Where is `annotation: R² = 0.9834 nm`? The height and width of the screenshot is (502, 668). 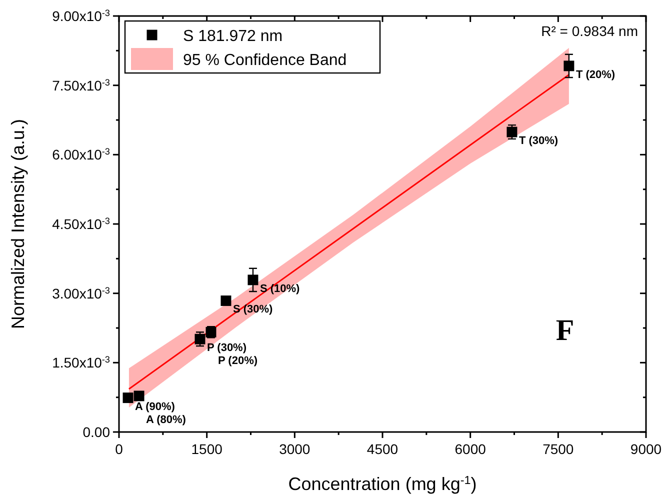
annotation: R² = 0.9834 nm is located at coordinates (589, 31).